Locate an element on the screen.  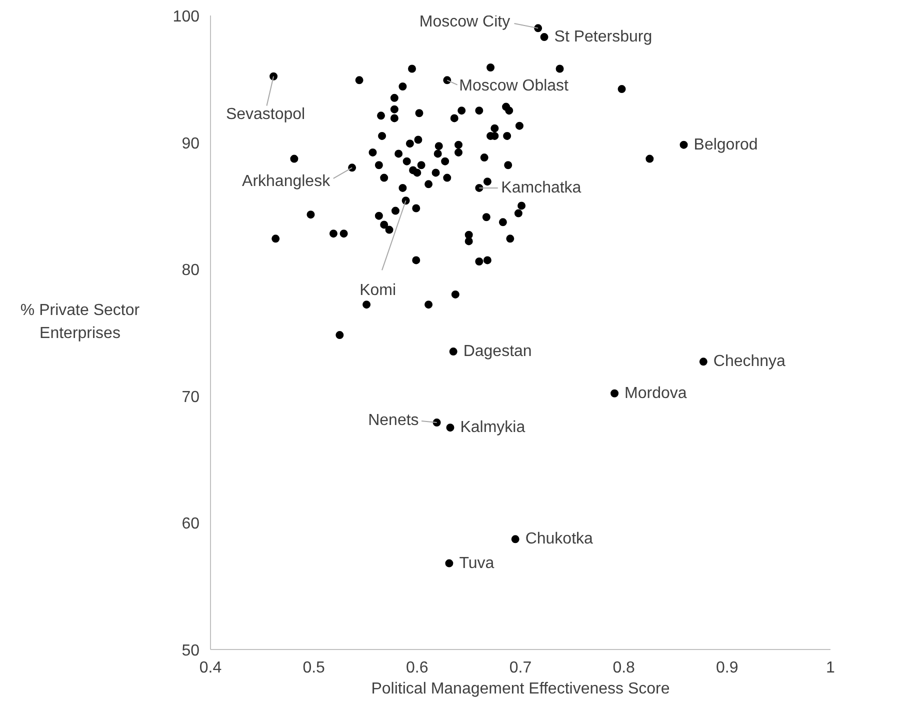
y-axis-title: % Private Sector Enterprises is located at coordinates (80, 322).